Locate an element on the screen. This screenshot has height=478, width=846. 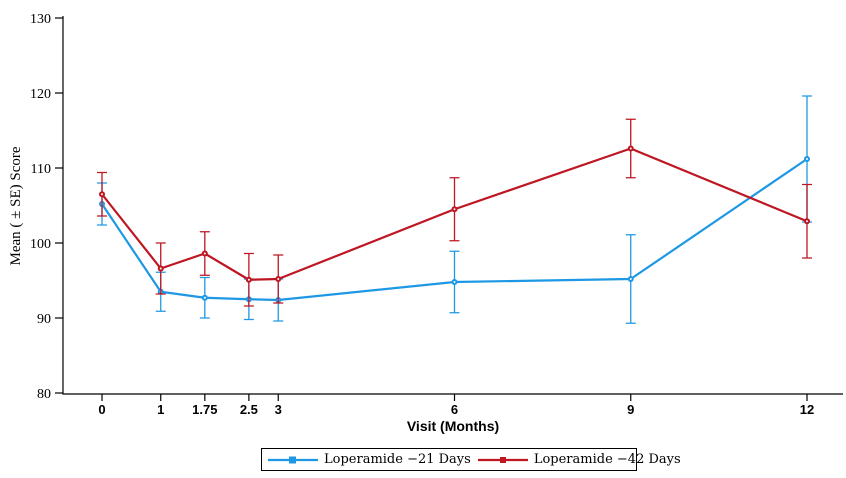
x-tick-label: 9 is located at coordinates (630, 409).